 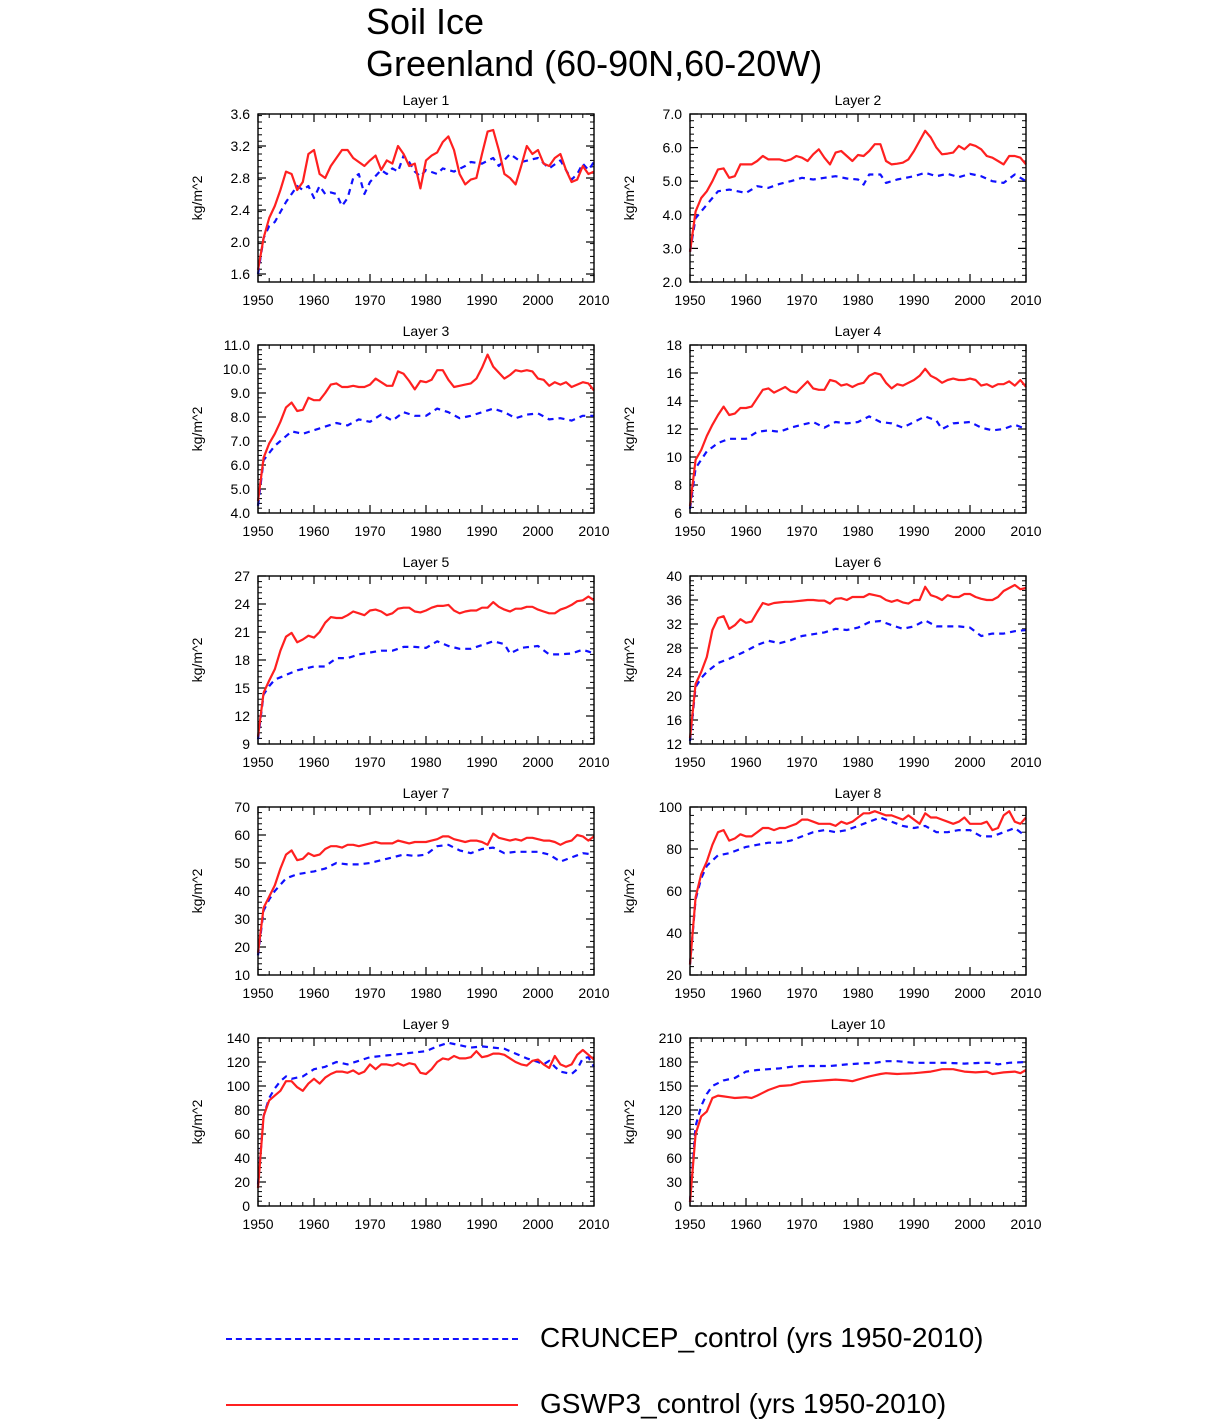 What do you see at coordinates (241, 393) in the screenshot?
I see `y-tick-label: 9.0` at bounding box center [241, 393].